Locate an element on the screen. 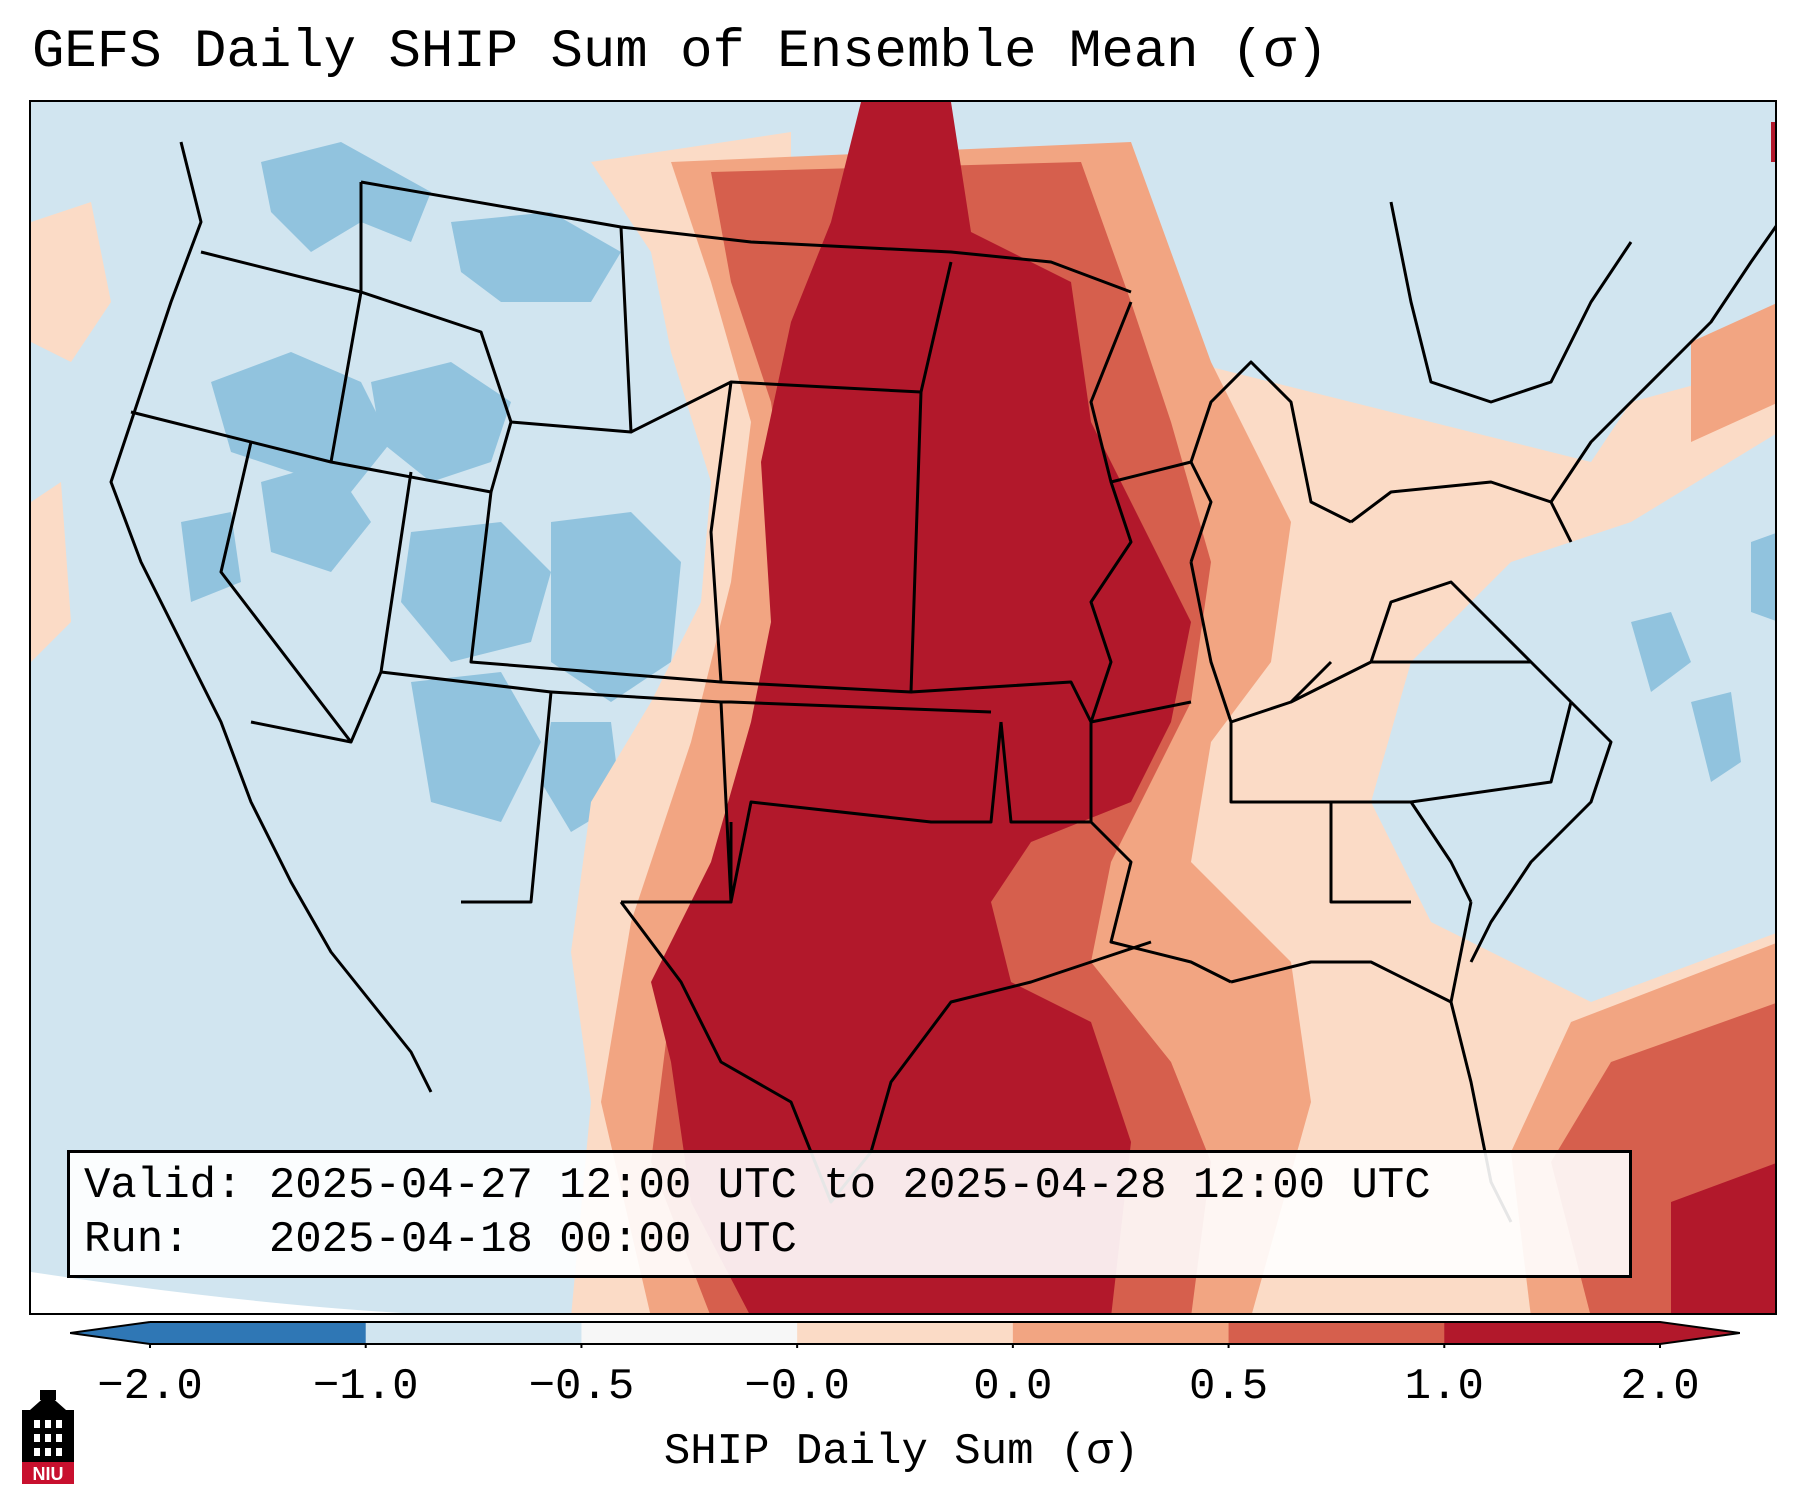 The width and height of the screenshot is (1803, 1506). niu-logo: NIU is located at coordinates (48, 1437).